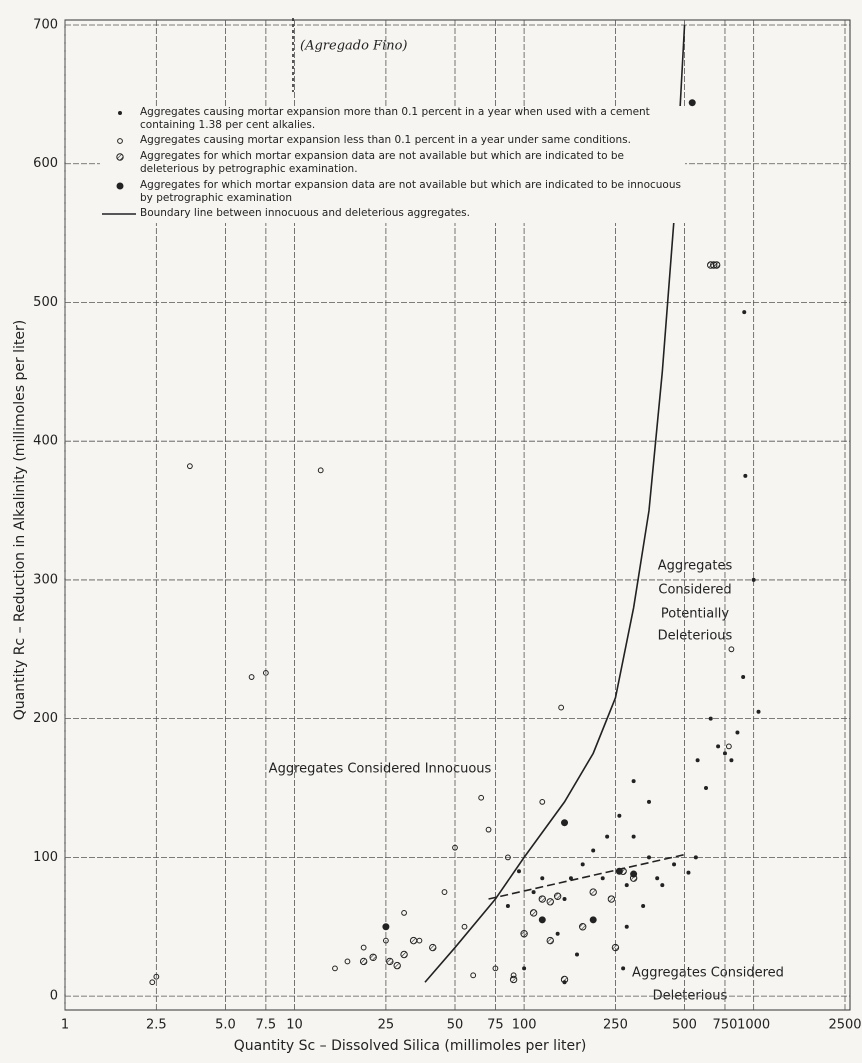 Image resolution: width=862 pixels, height=1063 pixels. Describe the element at coordinates (45, 25) in the screenshot. I see `y-tick-label: 700` at that location.